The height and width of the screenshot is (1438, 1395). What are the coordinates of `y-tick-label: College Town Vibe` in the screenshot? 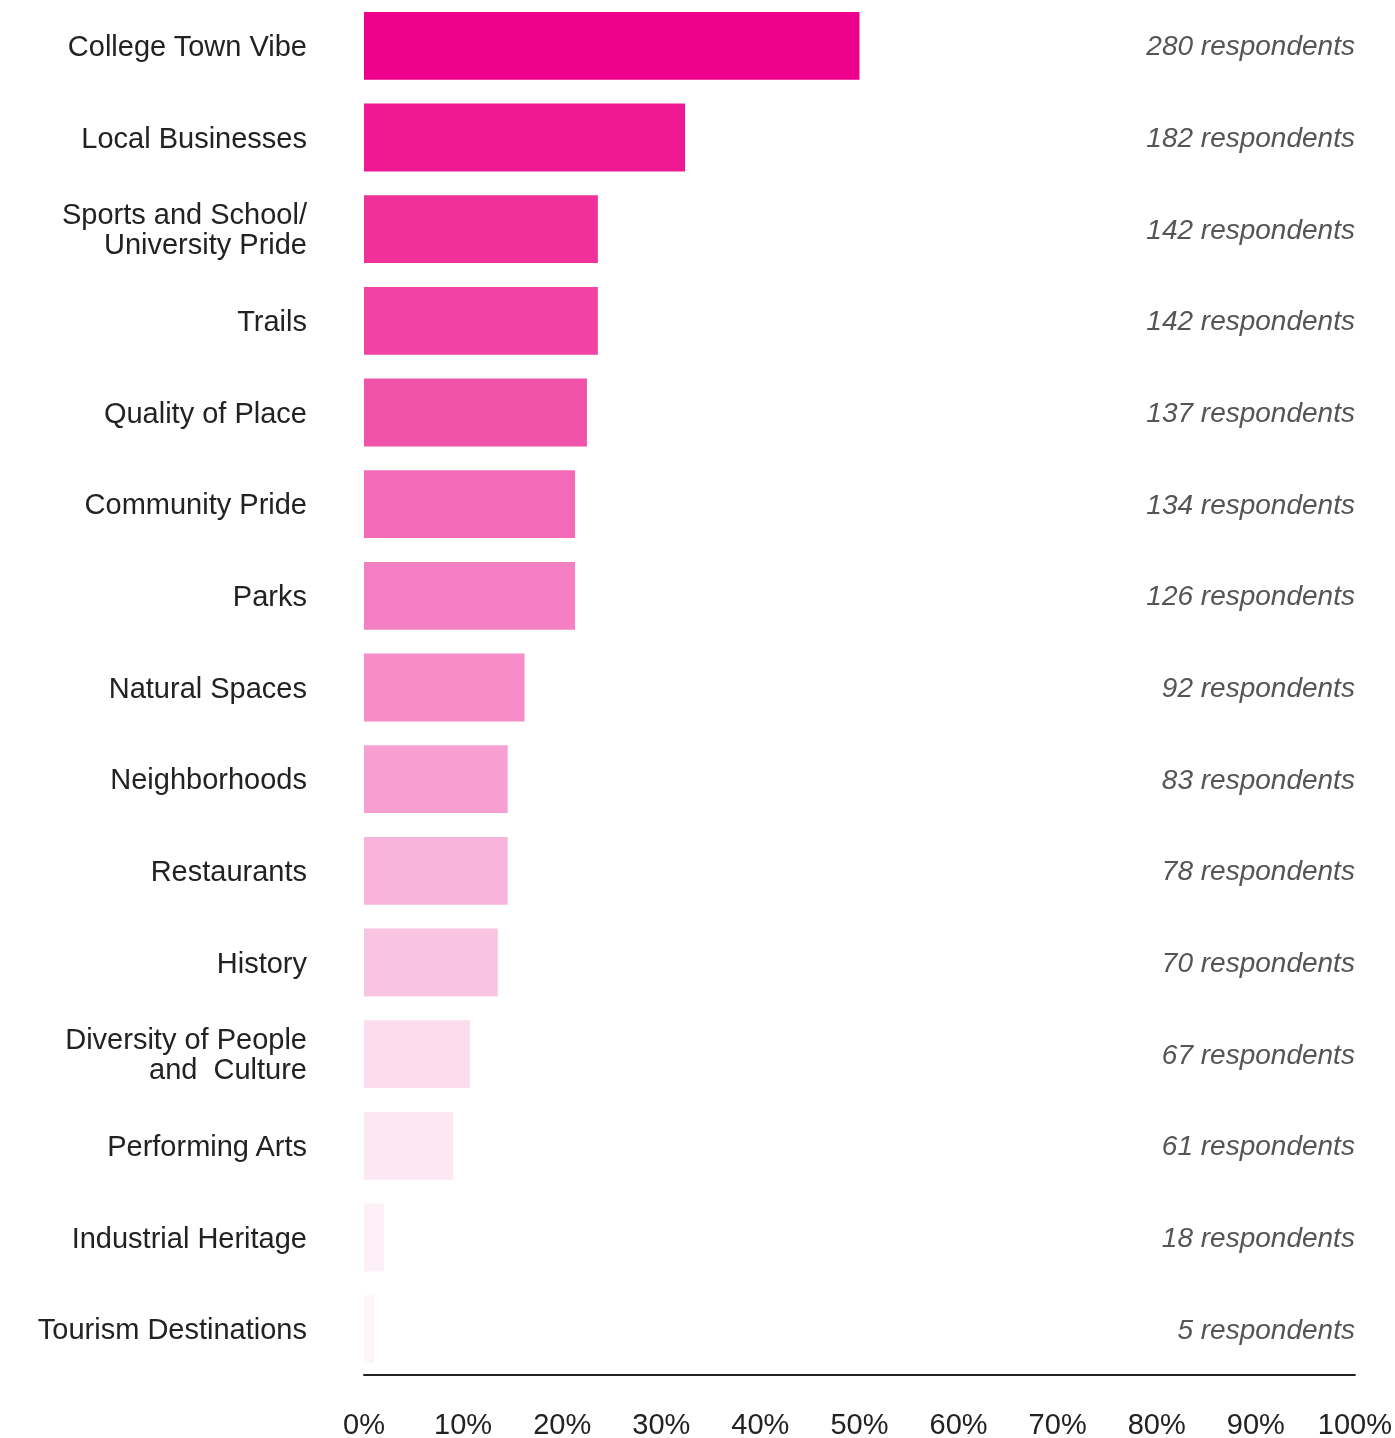 It's located at (187, 45).